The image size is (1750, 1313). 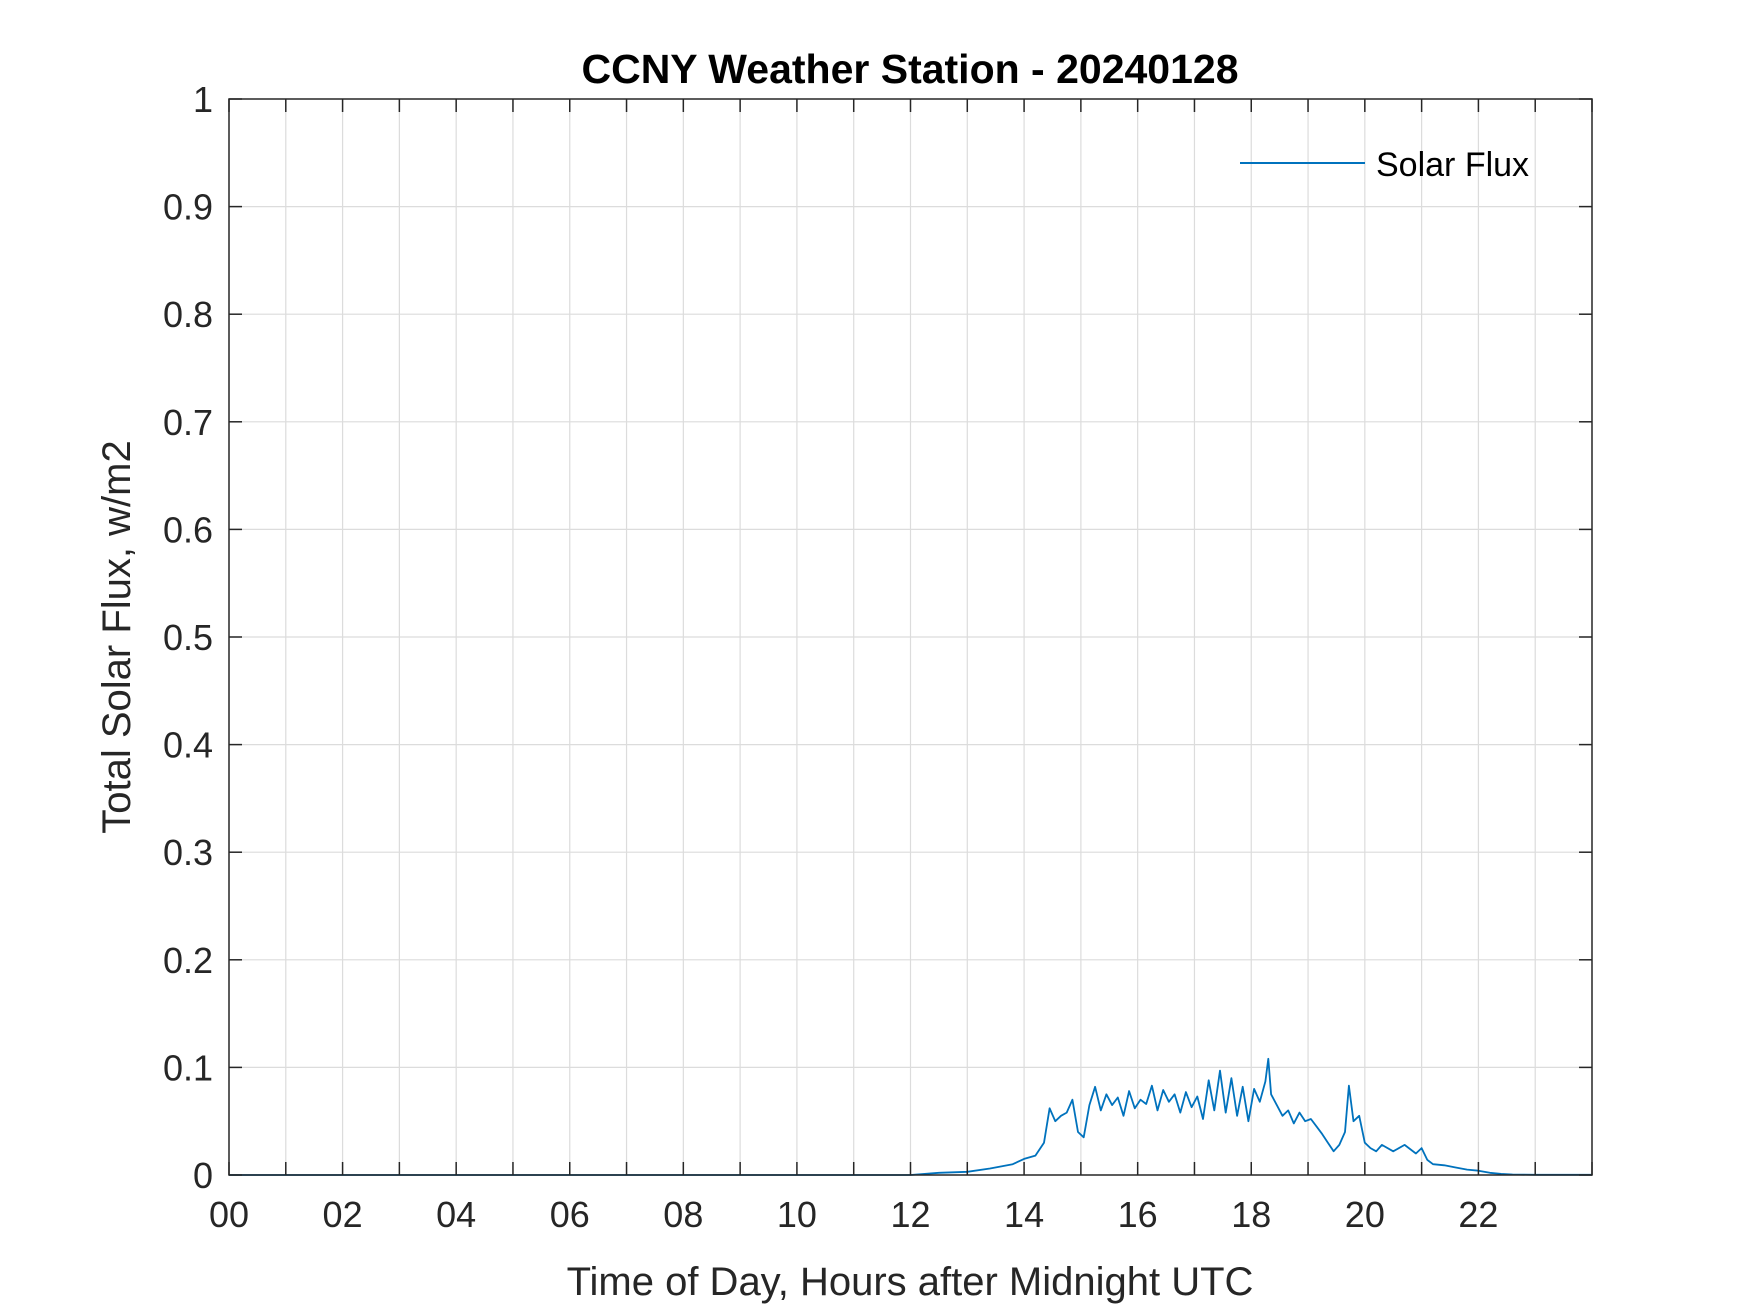 I want to click on y-axis-label: Total Solar Flux, w/m2, so click(x=117, y=636).